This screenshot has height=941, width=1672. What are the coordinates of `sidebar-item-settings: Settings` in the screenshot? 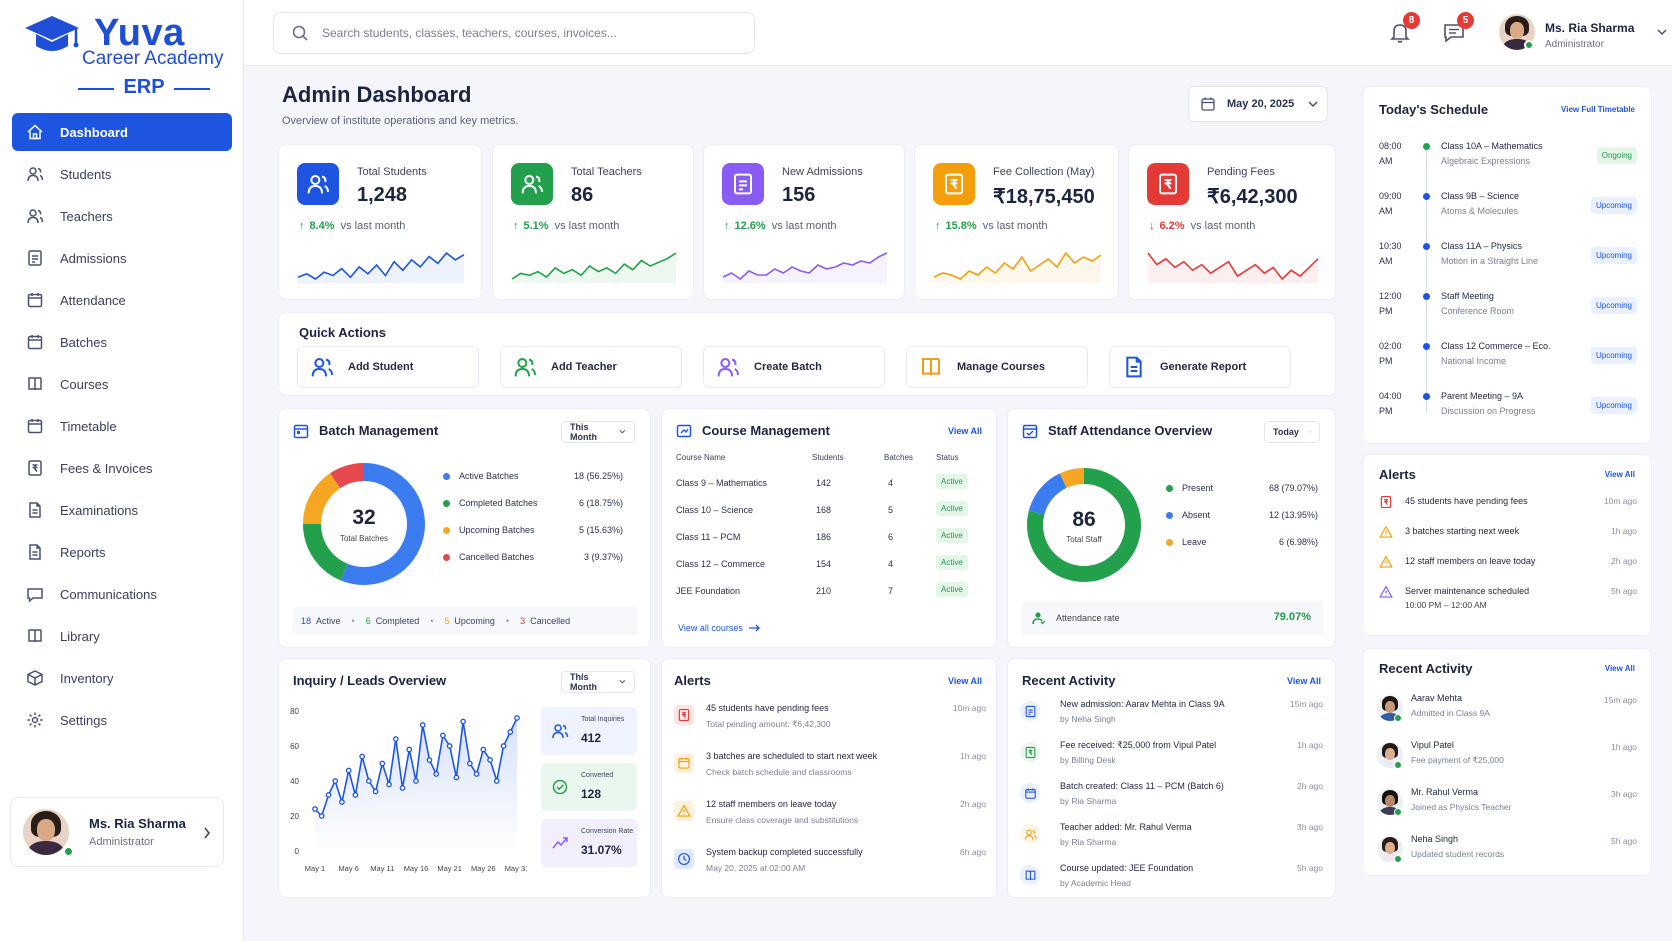 It's located at (122, 720).